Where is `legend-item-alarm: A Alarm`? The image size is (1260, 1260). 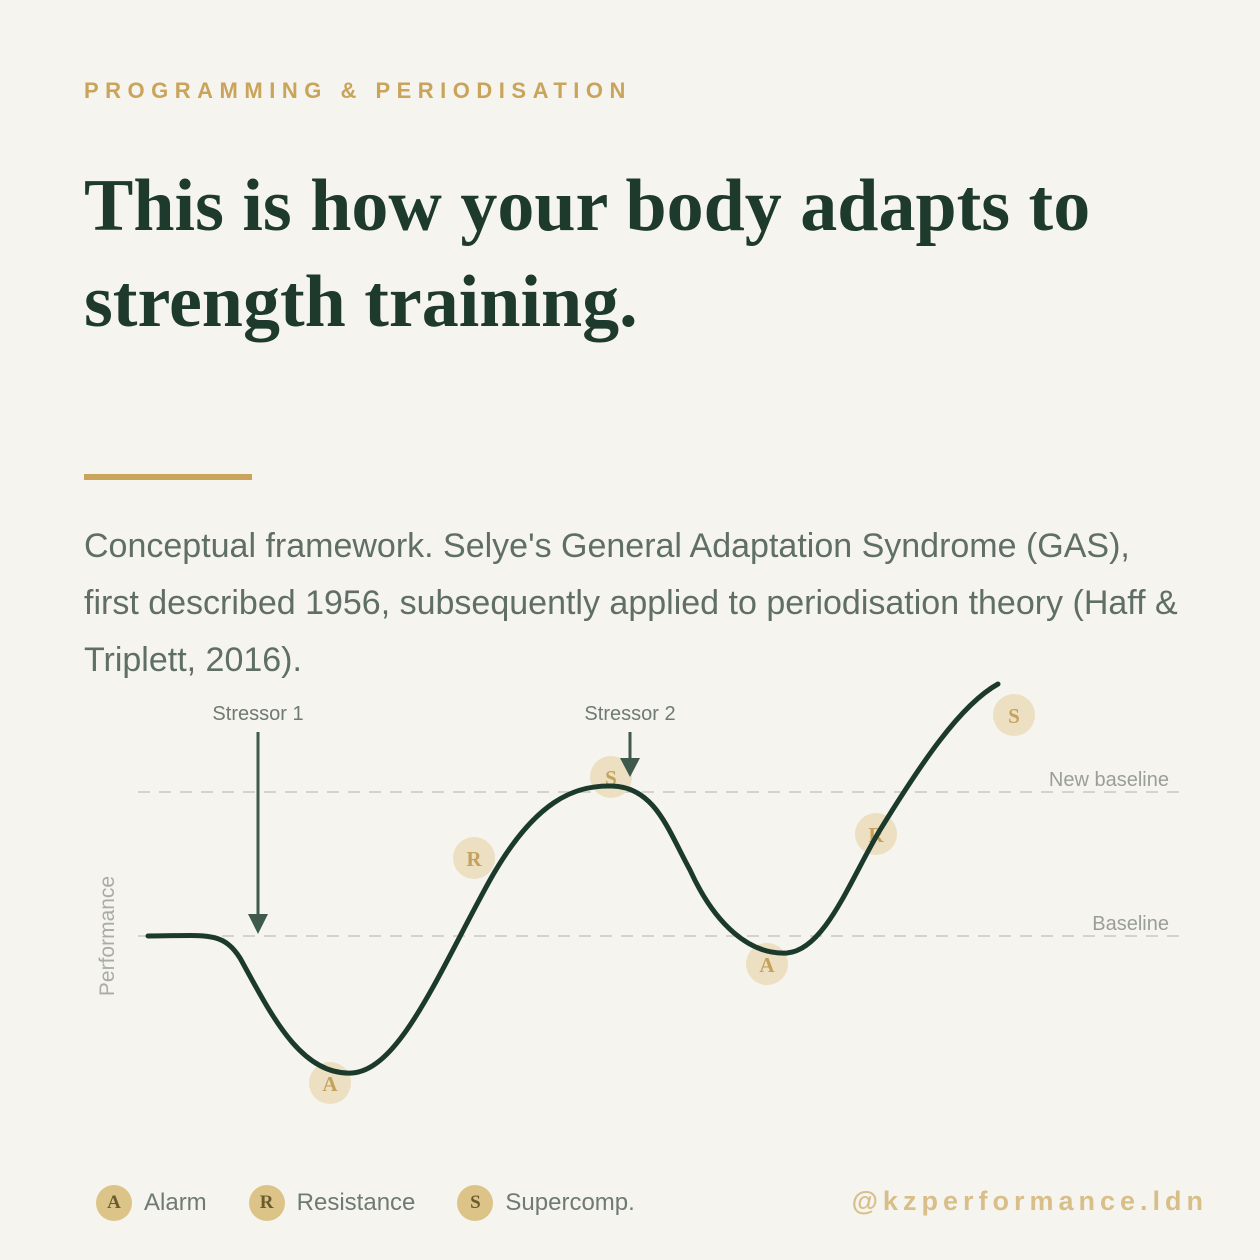
legend-item-alarm: A Alarm is located at coordinates (151, 1203).